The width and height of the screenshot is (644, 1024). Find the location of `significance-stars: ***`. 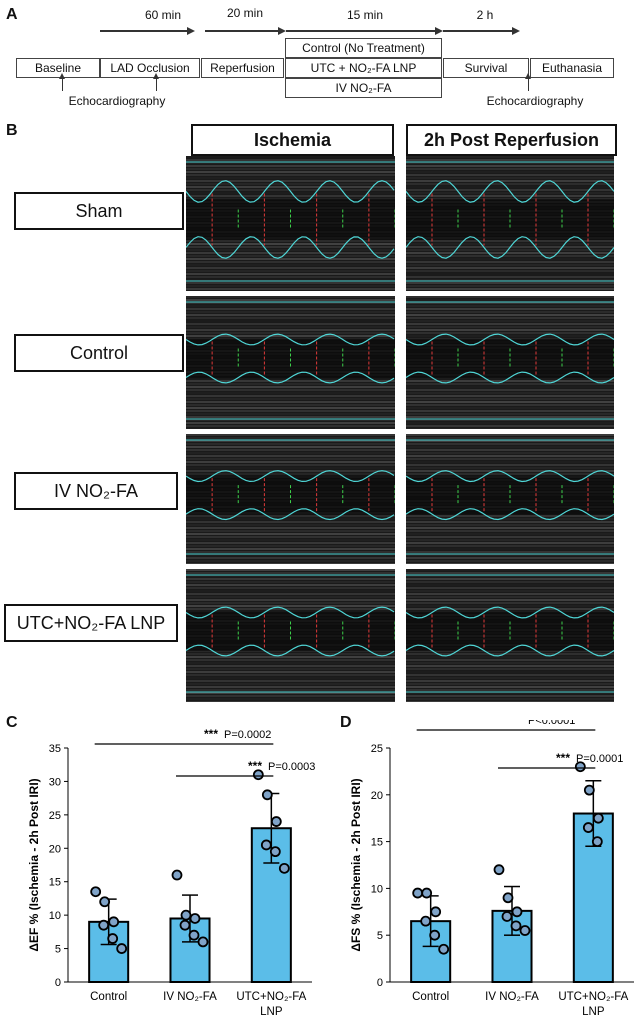

significance-stars: *** is located at coordinates (563, 758).